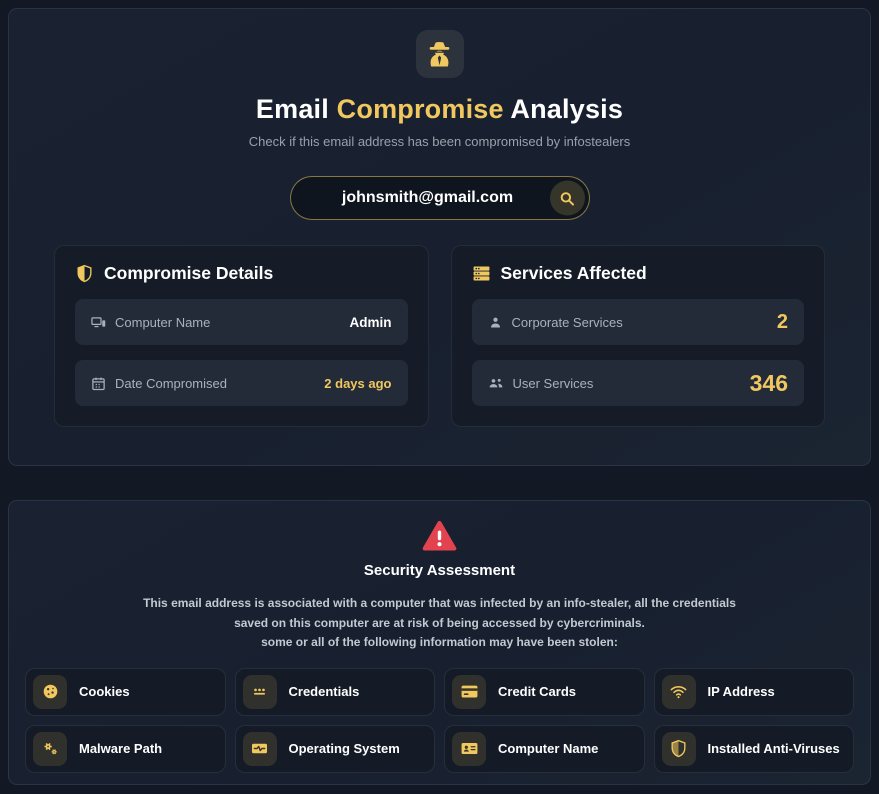 The image size is (879, 794). I want to click on computer-name-value: Admin, so click(370, 322).